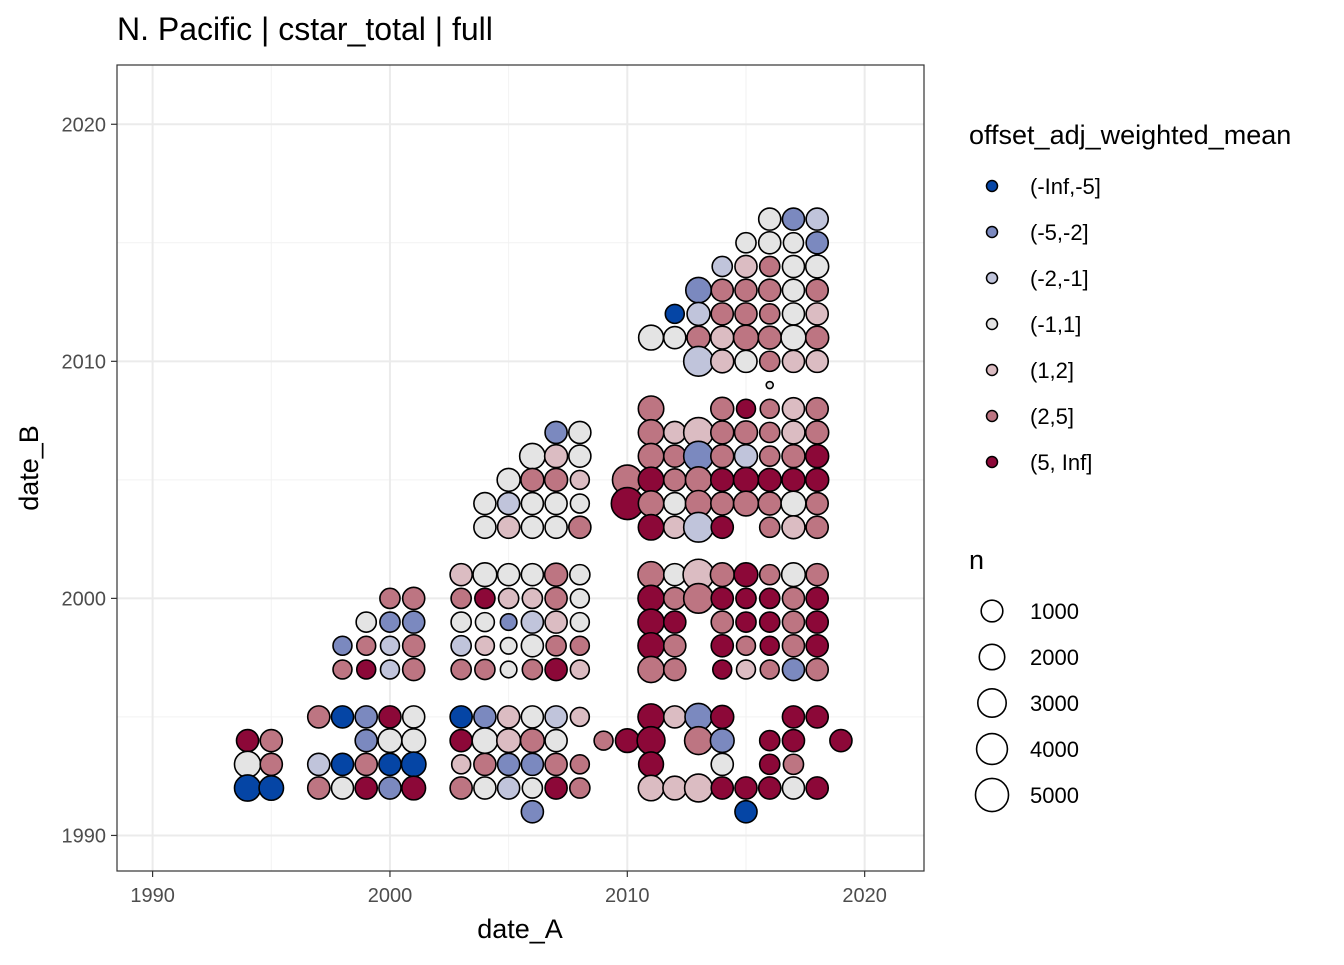  I want to click on size-legend: 1000 2000 3000 4000 5000, so click(1026, 706).